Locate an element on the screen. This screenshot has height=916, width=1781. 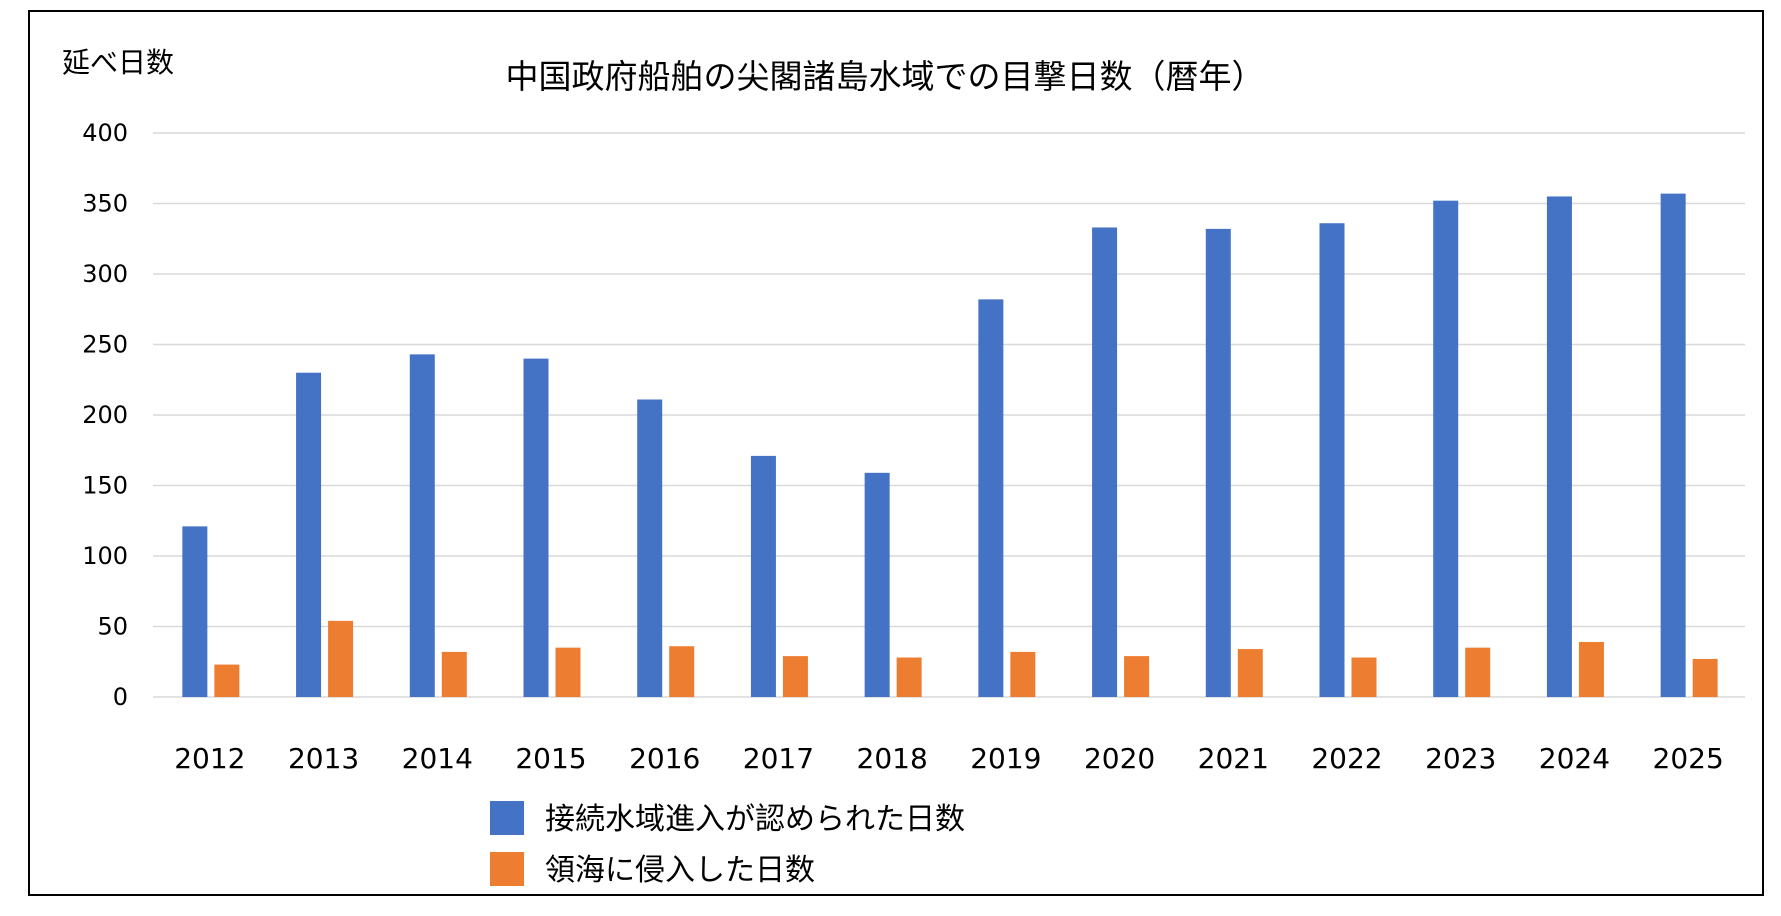
y-tick-label: 150 is located at coordinates (105, 486).